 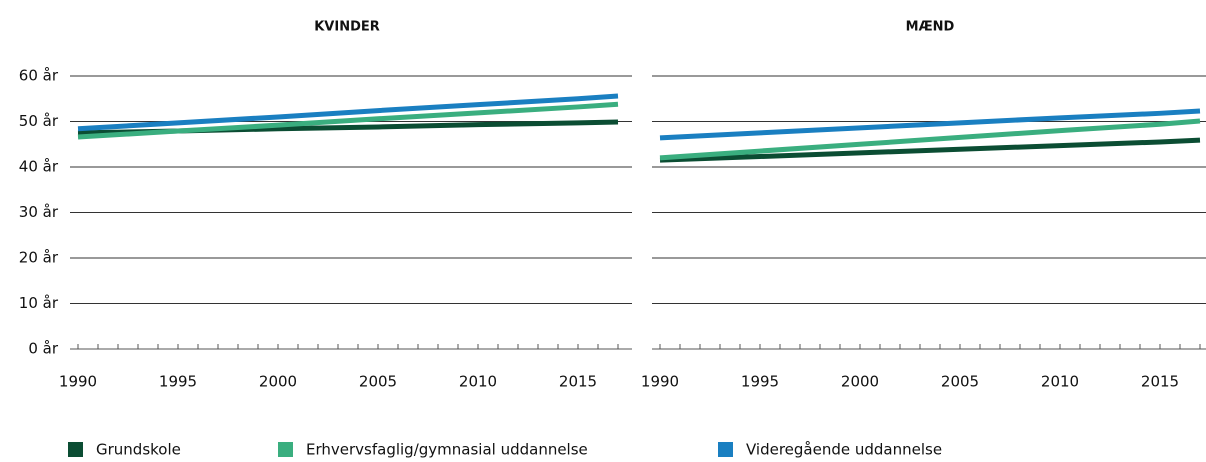 What do you see at coordinates (39, 258) in the screenshot?
I see `y-tick-label: 20 år` at bounding box center [39, 258].